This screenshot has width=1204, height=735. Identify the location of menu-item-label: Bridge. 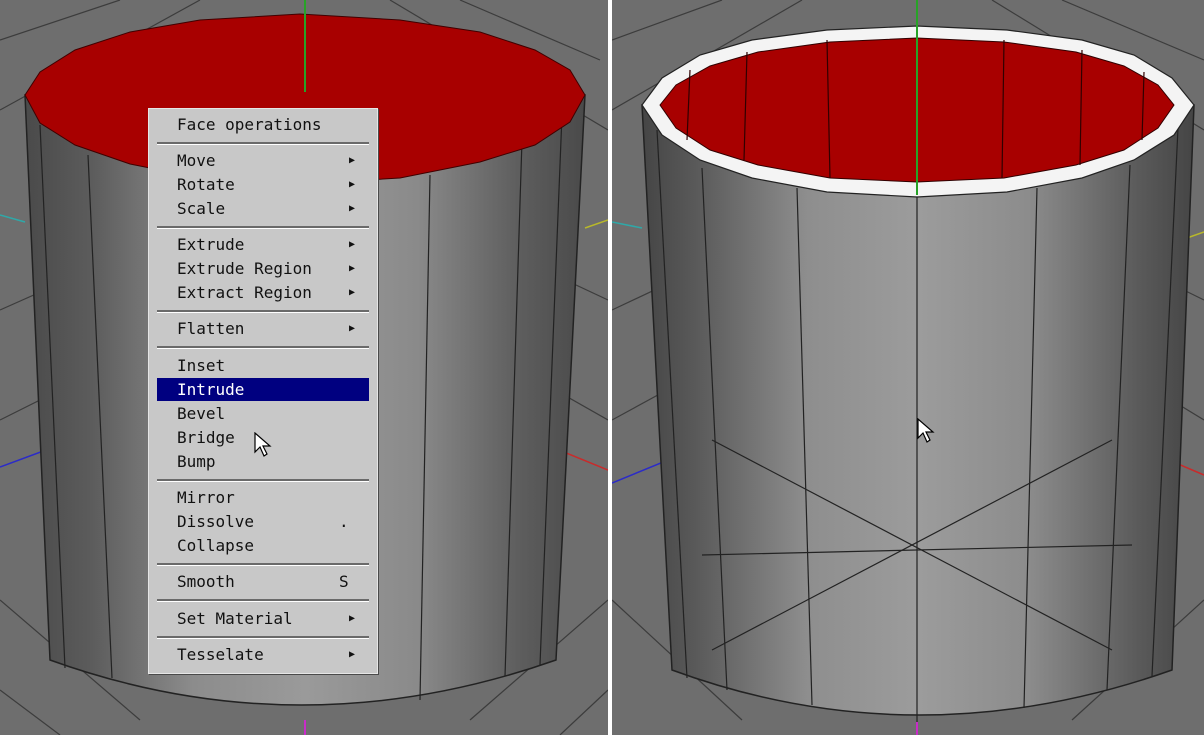
(206, 437).